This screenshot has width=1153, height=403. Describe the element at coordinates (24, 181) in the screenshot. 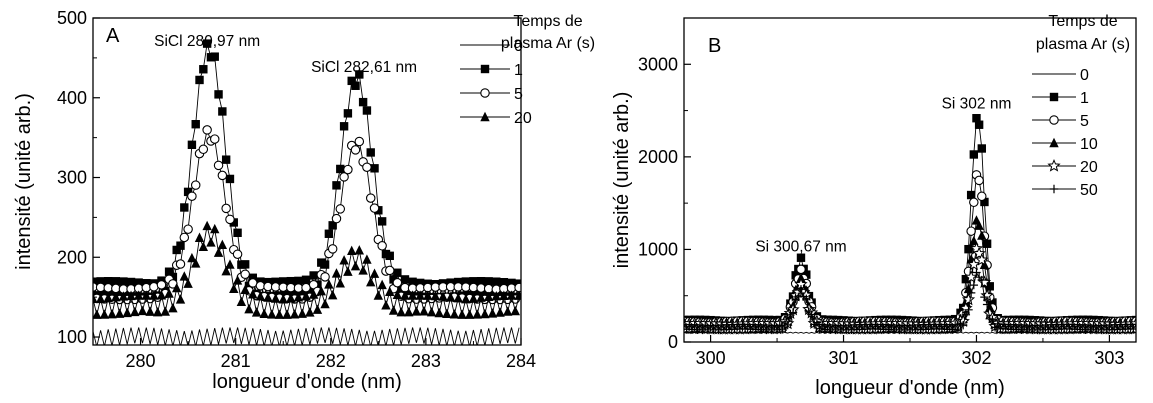

I see `y-axis-label: intensité (unité arb.)` at that location.